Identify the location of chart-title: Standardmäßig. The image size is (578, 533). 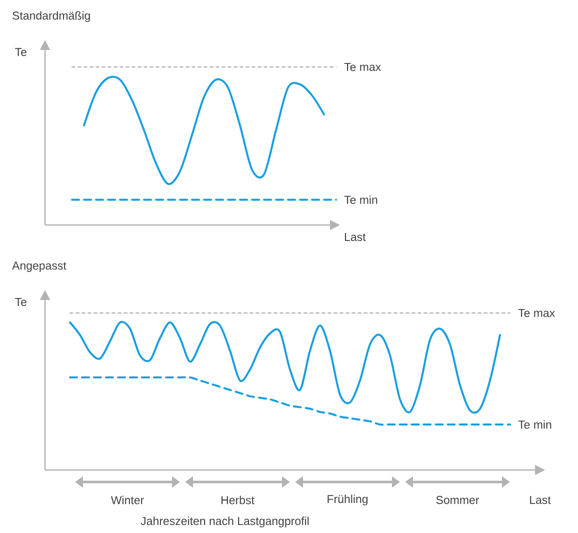
(51, 16).